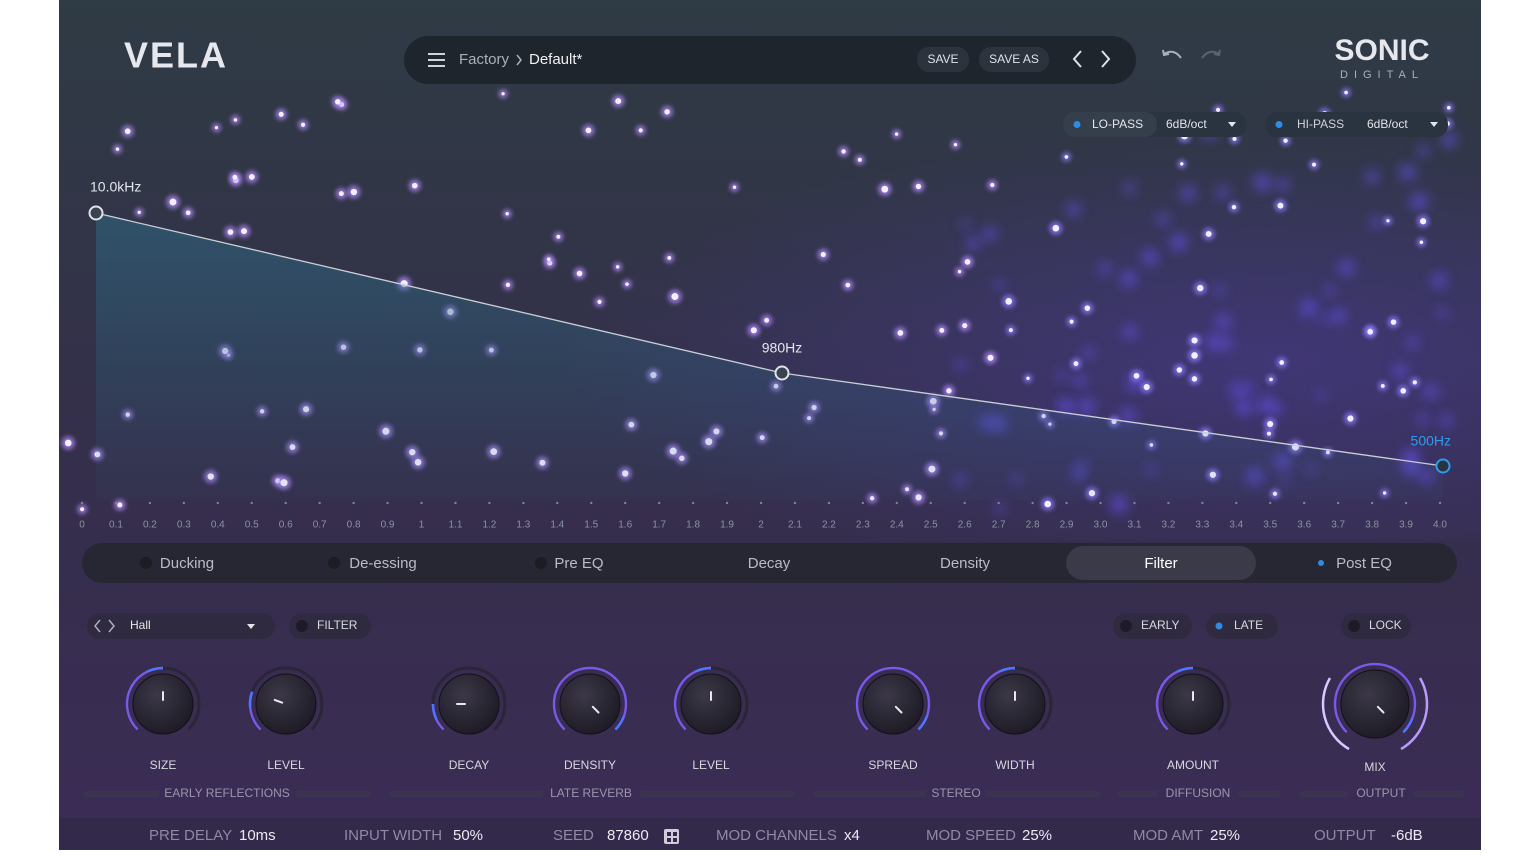  Describe the element at coordinates (769, 563) in the screenshot. I see `tab: Decay` at that location.